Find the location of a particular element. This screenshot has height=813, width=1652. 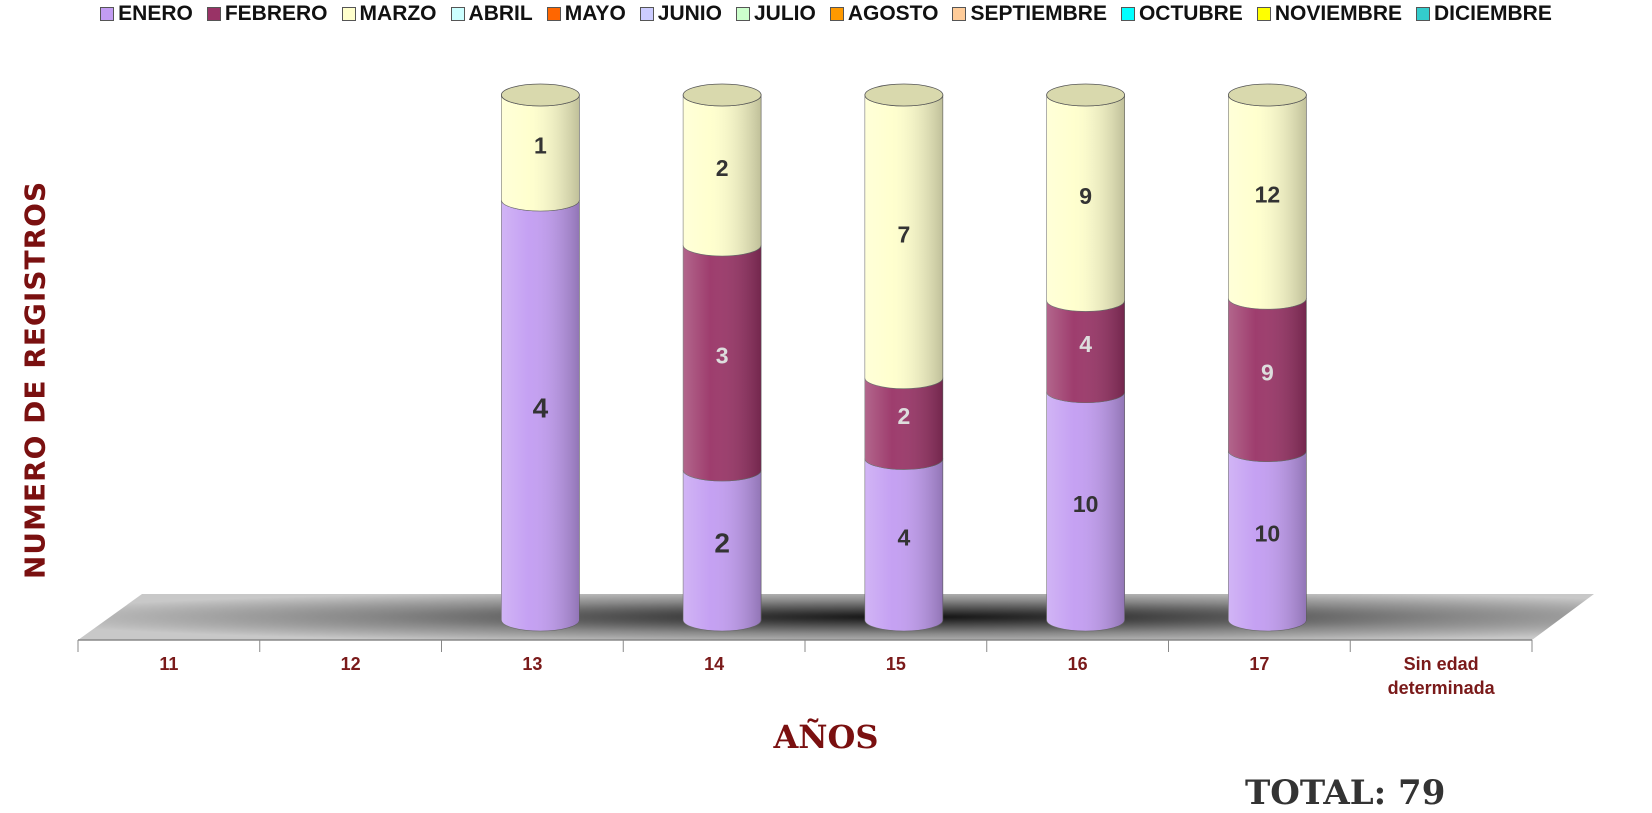

x-tick-label: 11 is located at coordinates (169, 664).